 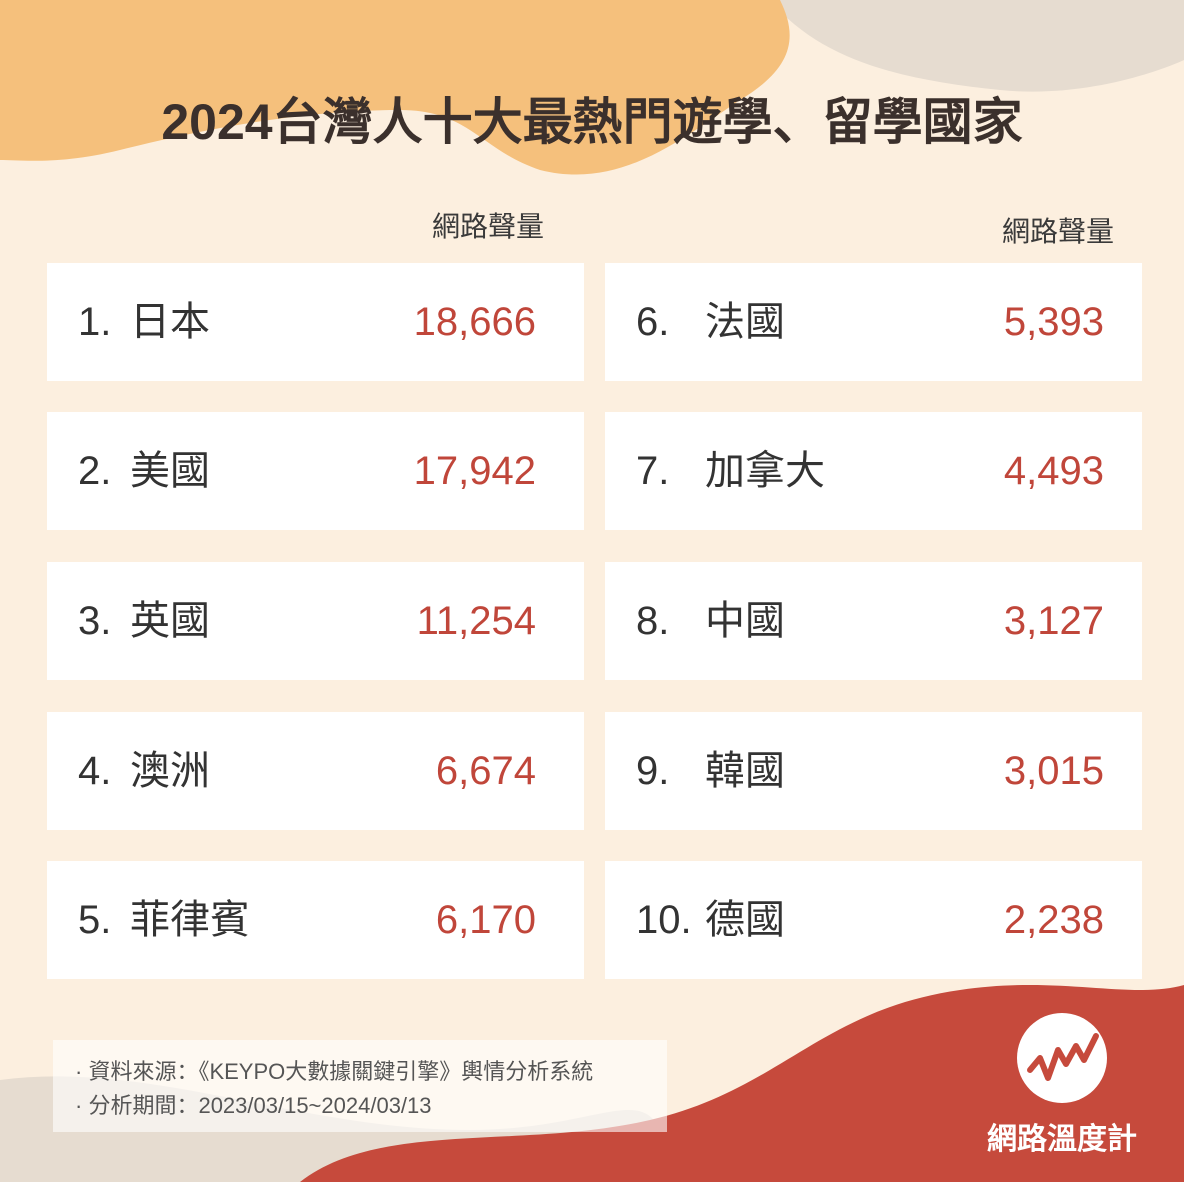 I want to click on ranking-card: 7. 加拿大 4,493, so click(x=873, y=471).